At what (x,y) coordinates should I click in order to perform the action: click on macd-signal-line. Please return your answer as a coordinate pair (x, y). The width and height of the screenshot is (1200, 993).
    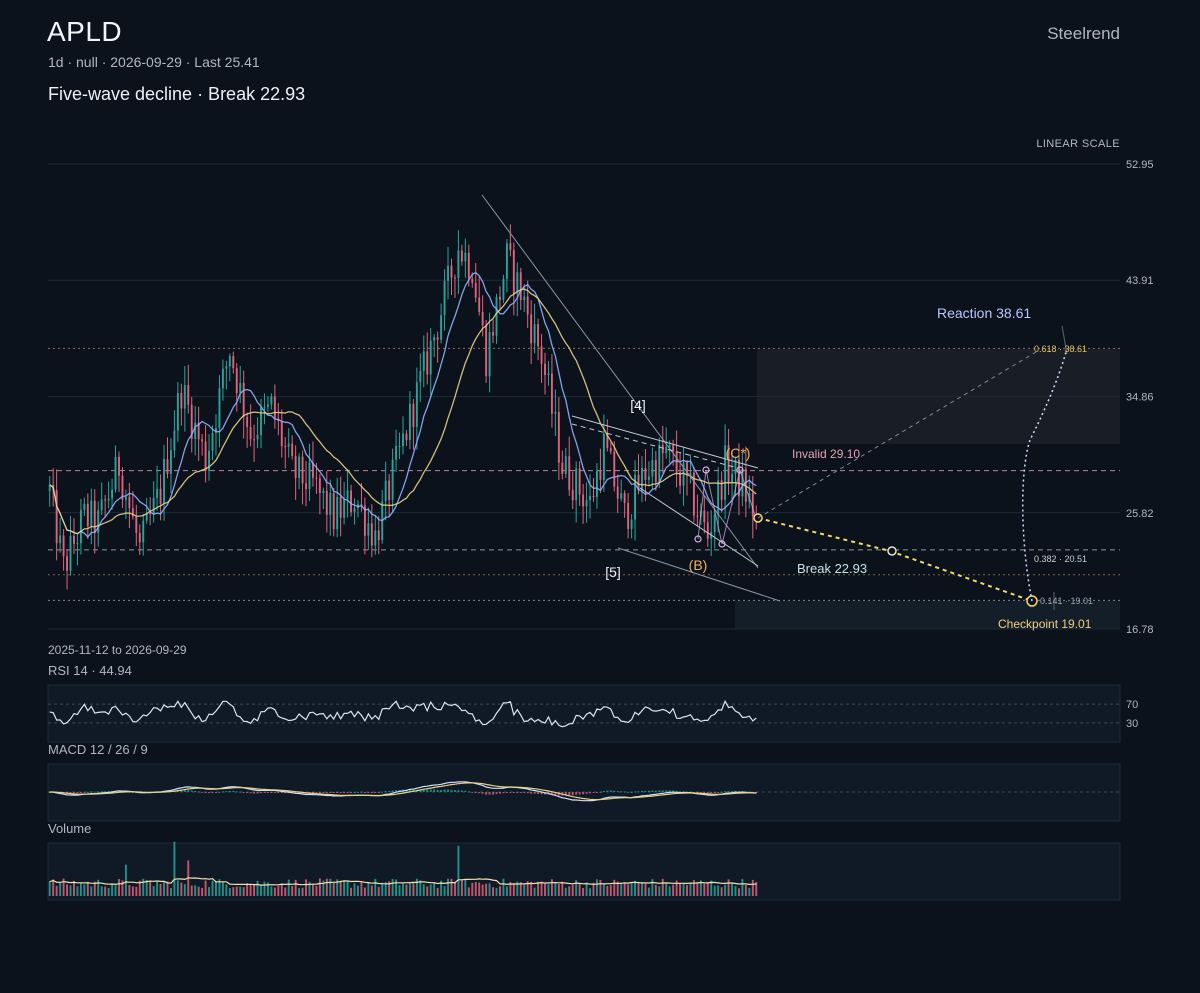
    Looking at the image, I should click on (403, 791).